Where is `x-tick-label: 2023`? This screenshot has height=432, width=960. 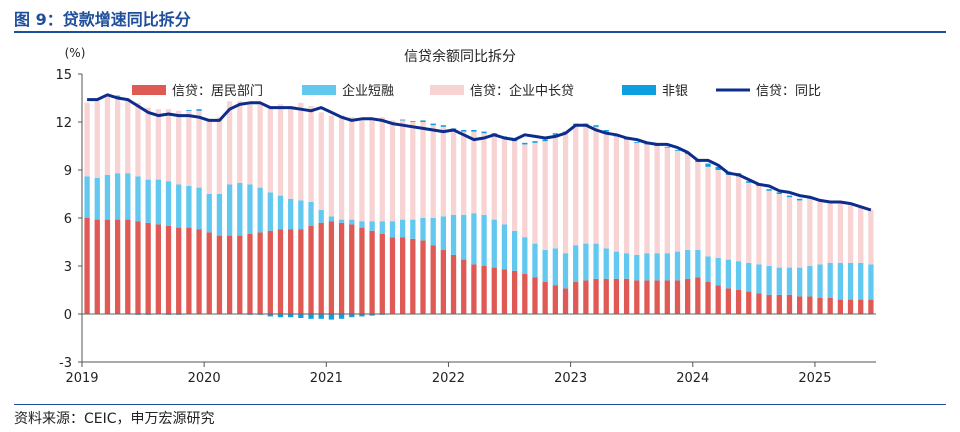
x-tick-label: 2023 is located at coordinates (570, 378).